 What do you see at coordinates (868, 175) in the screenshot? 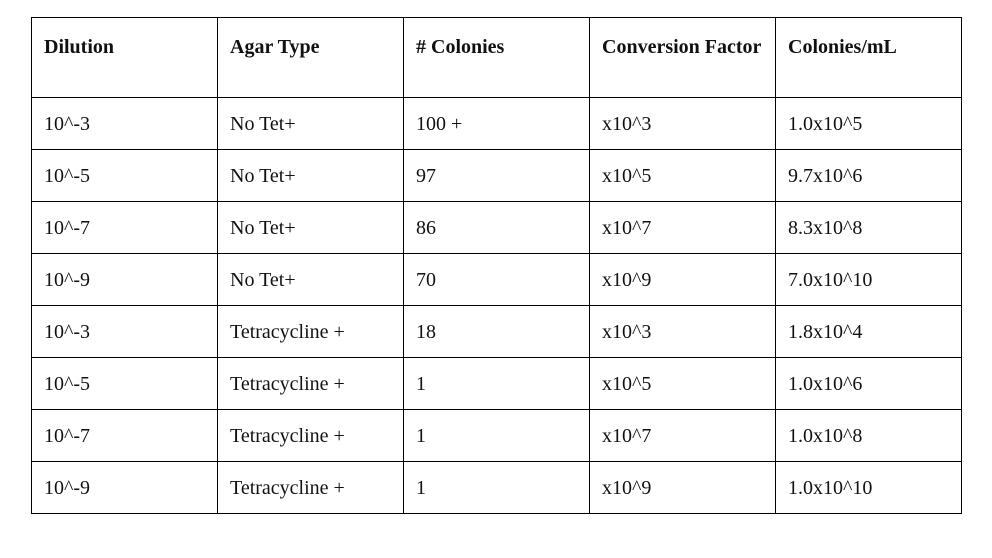
I see `table-cell: 9.7x10^6` at bounding box center [868, 175].